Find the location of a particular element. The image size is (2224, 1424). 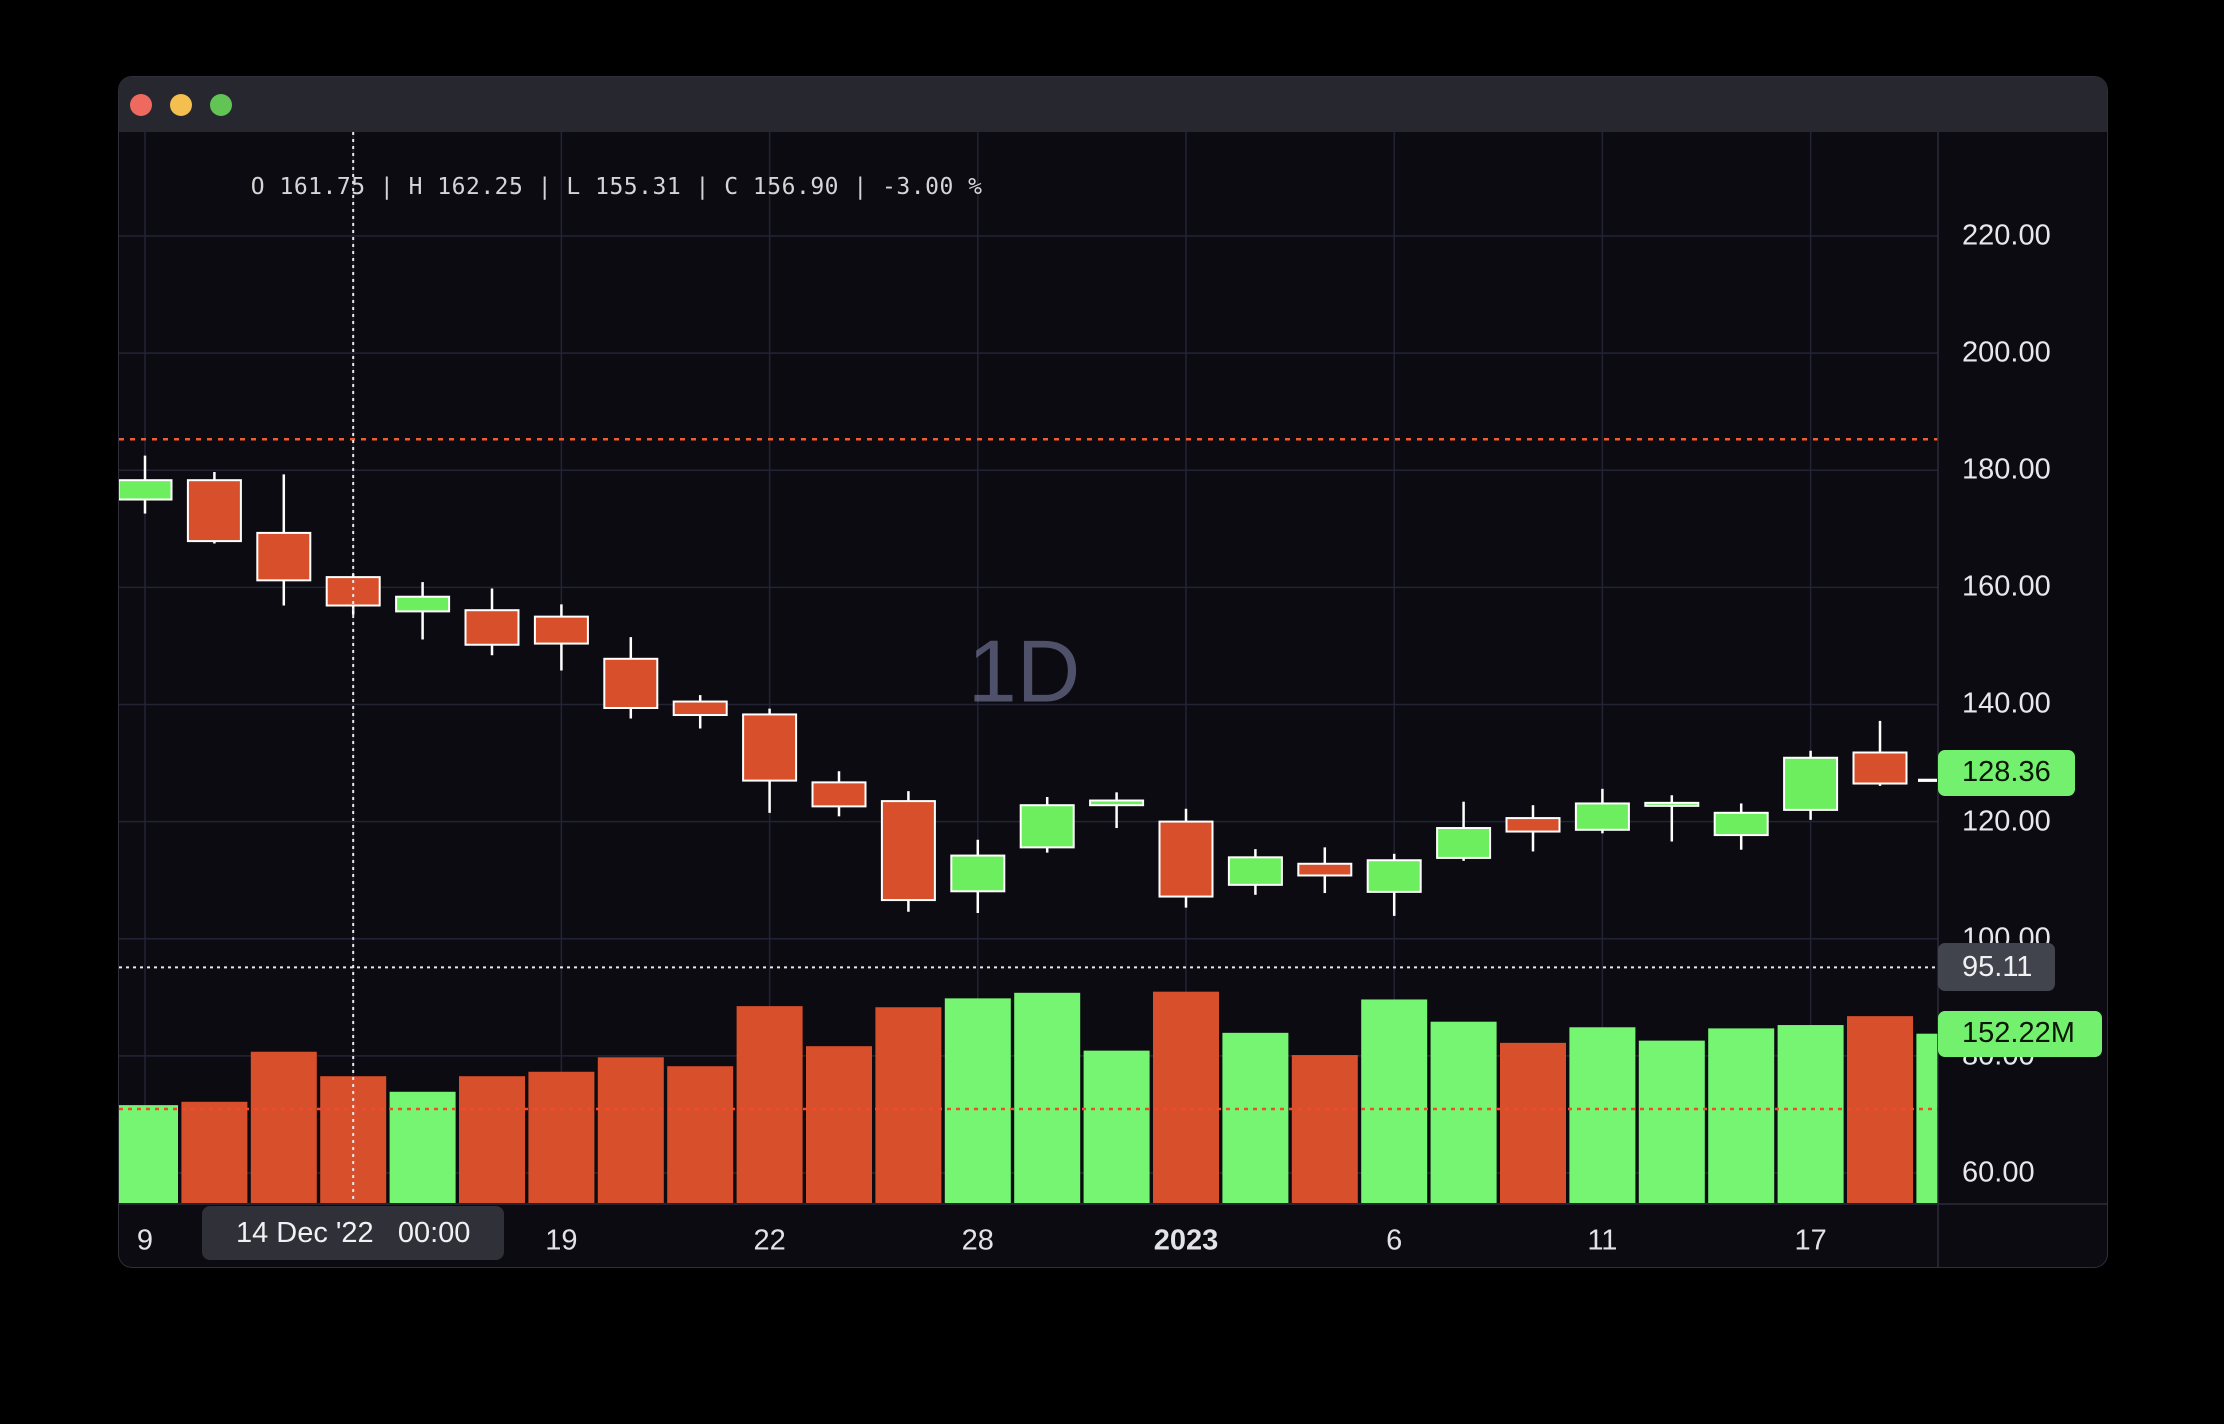

time-tick-label: 22 is located at coordinates (769, 1240).